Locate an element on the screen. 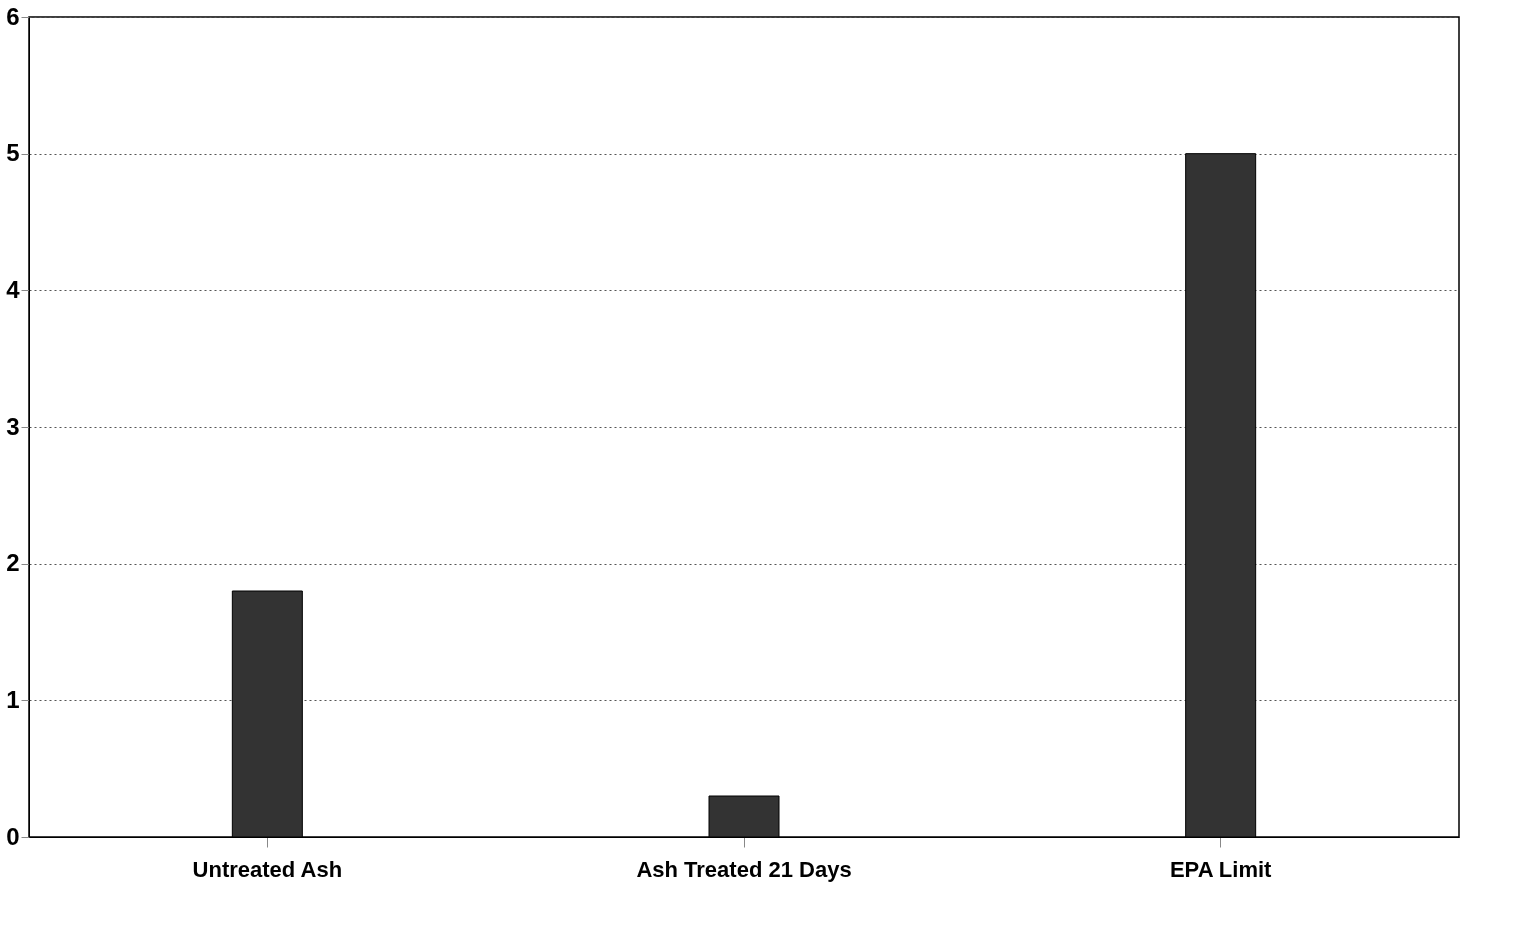 The height and width of the screenshot is (929, 1524). x-tick-label: EPA Limit is located at coordinates (1221, 869).